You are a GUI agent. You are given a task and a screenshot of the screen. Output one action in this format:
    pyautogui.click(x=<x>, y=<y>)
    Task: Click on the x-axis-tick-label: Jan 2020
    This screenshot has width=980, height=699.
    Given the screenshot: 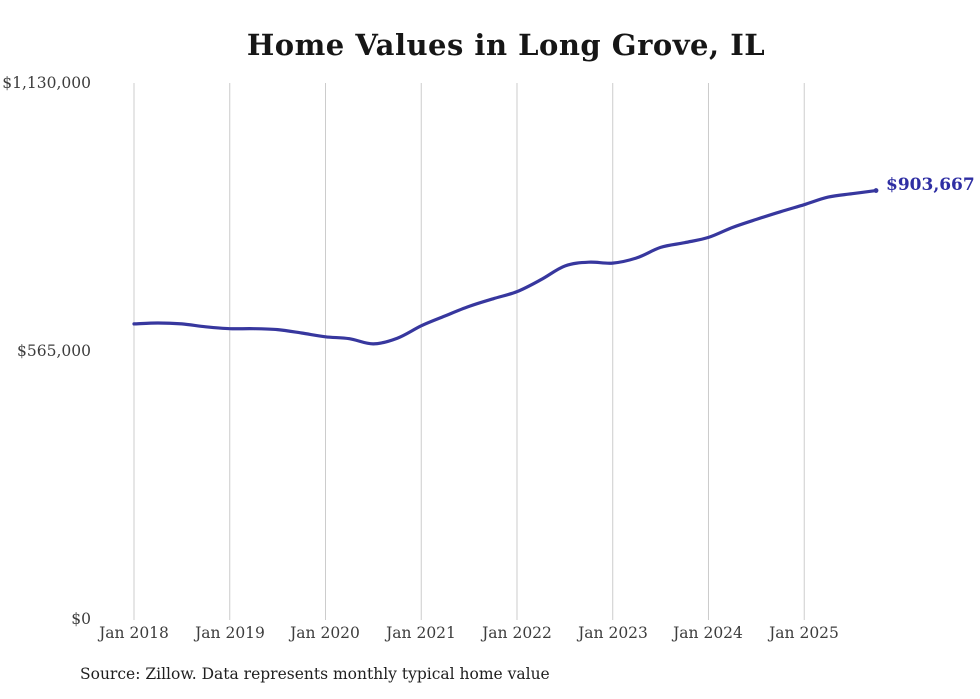 What is the action you would take?
    pyautogui.click(x=325, y=633)
    